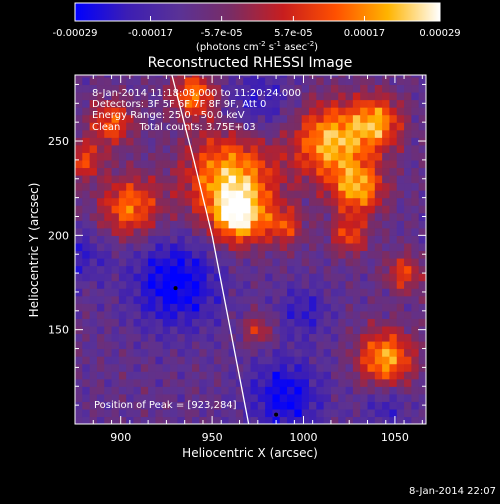 This screenshot has height=504, width=500. I want to click on y-tick-label: 200, so click(58, 235).